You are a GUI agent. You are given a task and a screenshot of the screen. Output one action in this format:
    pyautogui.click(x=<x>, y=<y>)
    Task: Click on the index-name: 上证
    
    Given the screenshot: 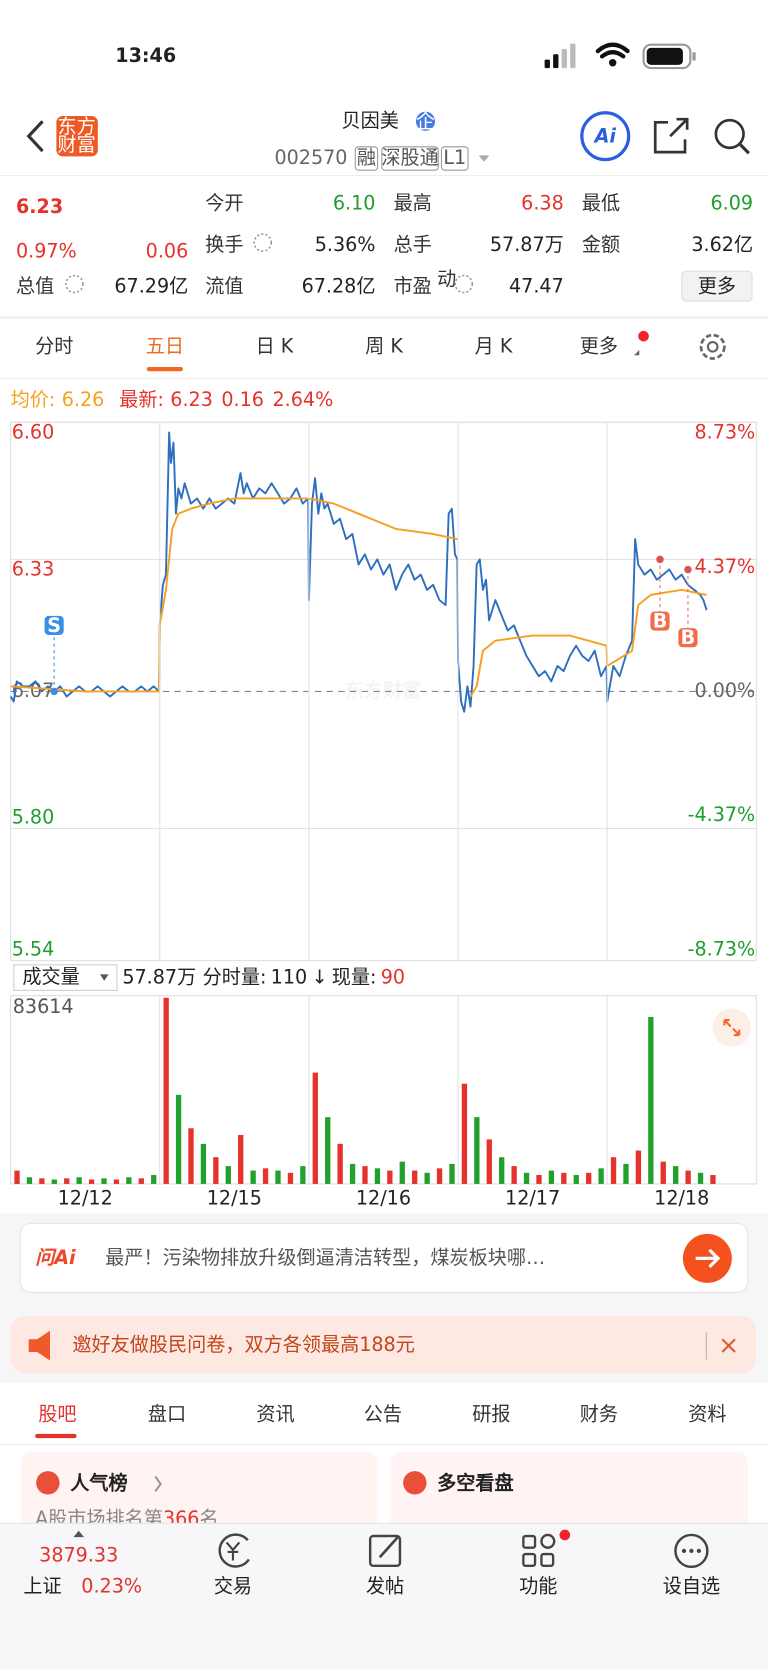 What is the action you would take?
    pyautogui.click(x=42, y=1586)
    